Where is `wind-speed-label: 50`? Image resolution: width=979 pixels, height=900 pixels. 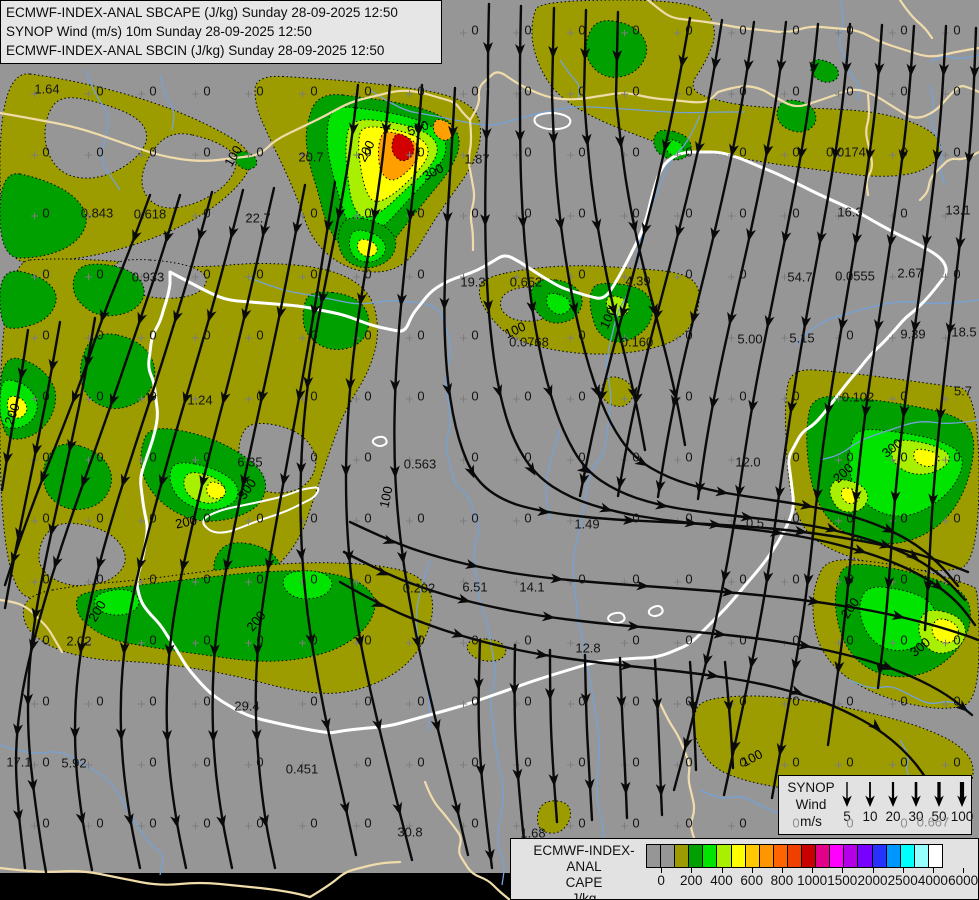 wind-speed-label: 50 is located at coordinates (939, 816).